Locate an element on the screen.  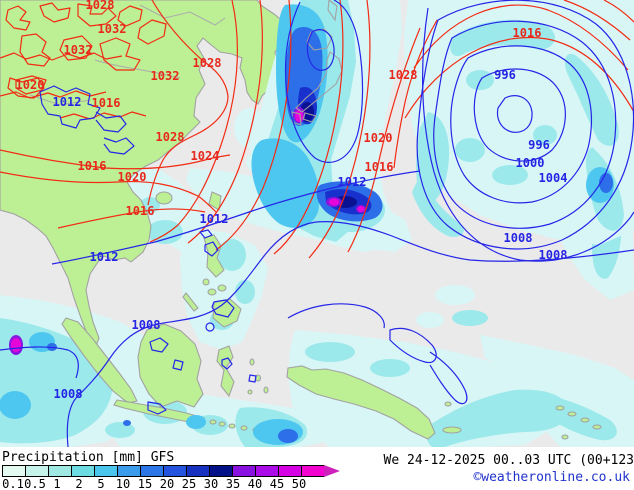
scale-tick: 30 is located at coordinates (211, 483).